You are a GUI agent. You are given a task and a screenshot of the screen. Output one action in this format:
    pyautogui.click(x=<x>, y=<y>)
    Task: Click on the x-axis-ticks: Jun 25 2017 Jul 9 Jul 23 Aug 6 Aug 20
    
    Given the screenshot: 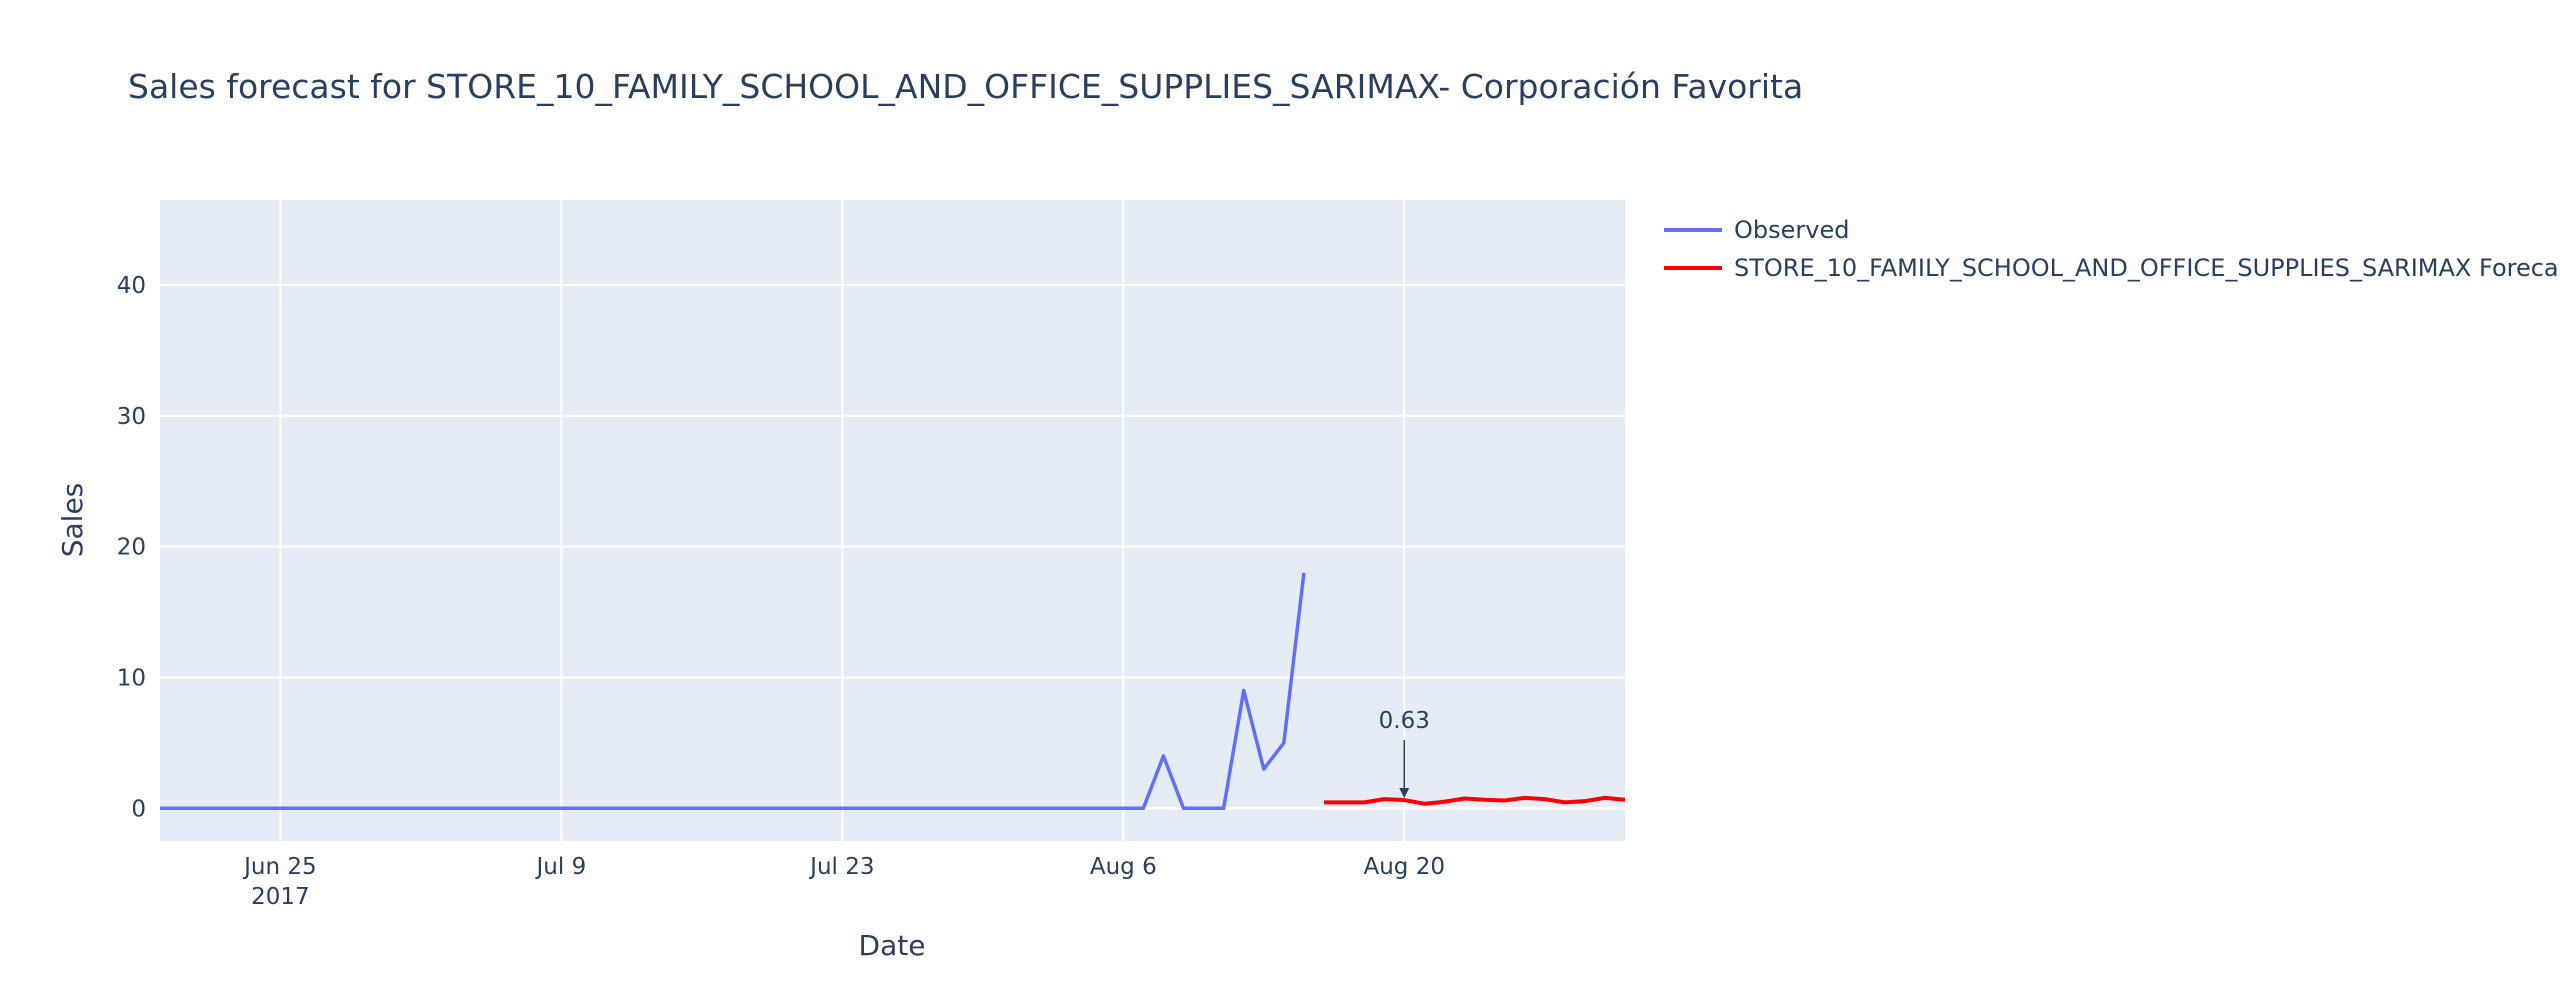 What is the action you would take?
    pyautogui.click(x=843, y=882)
    